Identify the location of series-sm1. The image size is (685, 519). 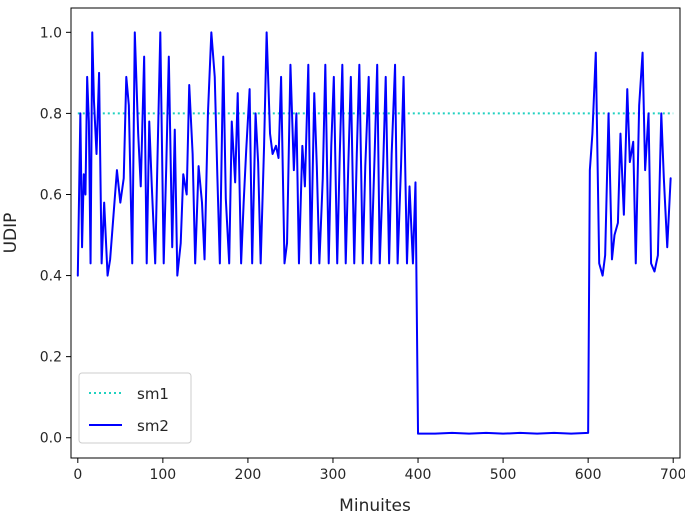
(375, 113).